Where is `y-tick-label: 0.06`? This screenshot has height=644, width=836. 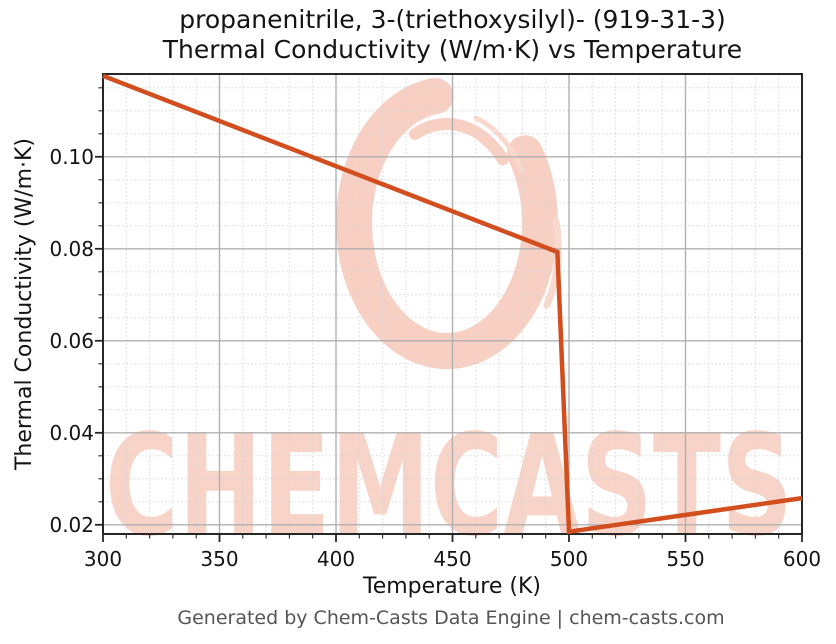
y-tick-label: 0.06 is located at coordinates (71, 341).